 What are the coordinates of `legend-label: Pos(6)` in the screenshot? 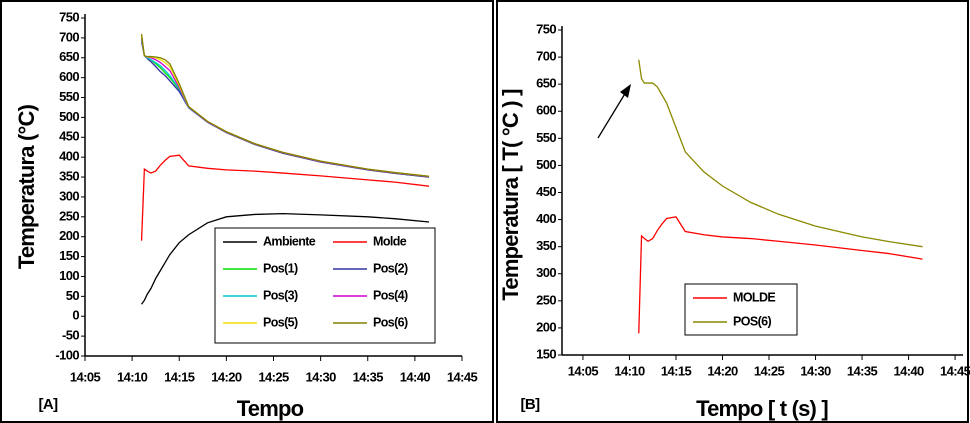 It's located at (390, 322).